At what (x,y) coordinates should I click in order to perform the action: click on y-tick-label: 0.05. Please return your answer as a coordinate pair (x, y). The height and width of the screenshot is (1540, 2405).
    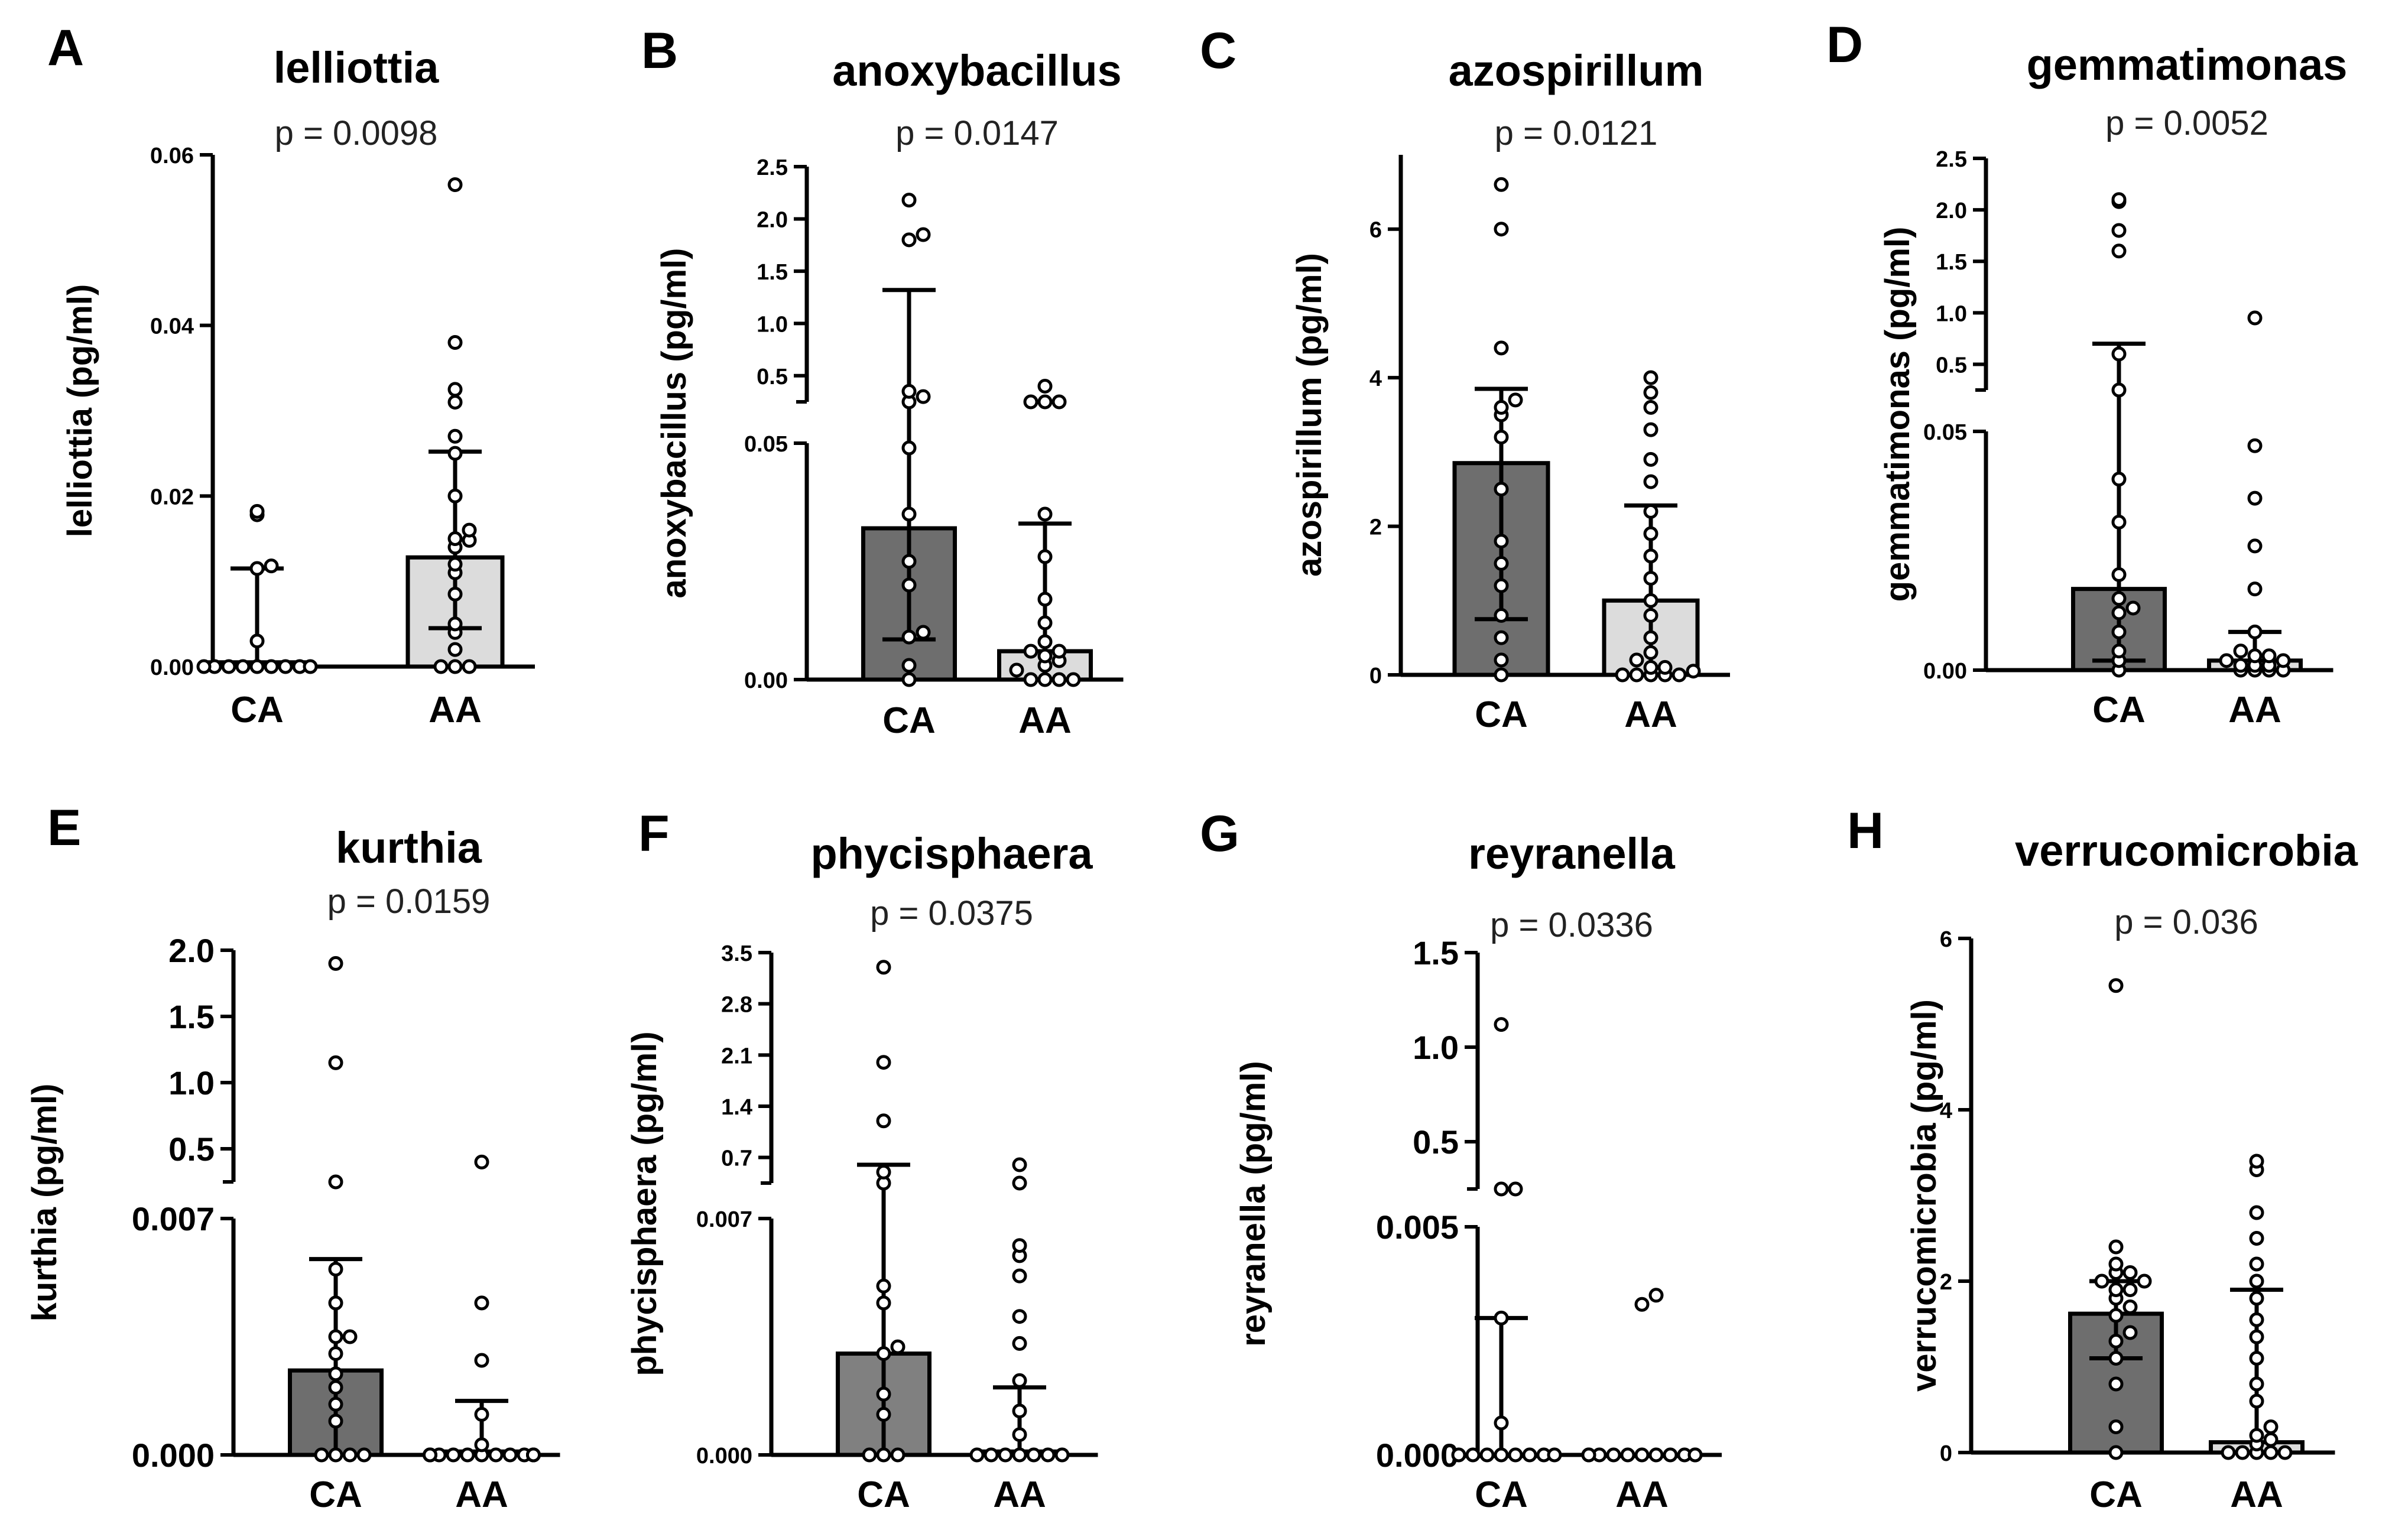
    Looking at the image, I should click on (1945, 432).